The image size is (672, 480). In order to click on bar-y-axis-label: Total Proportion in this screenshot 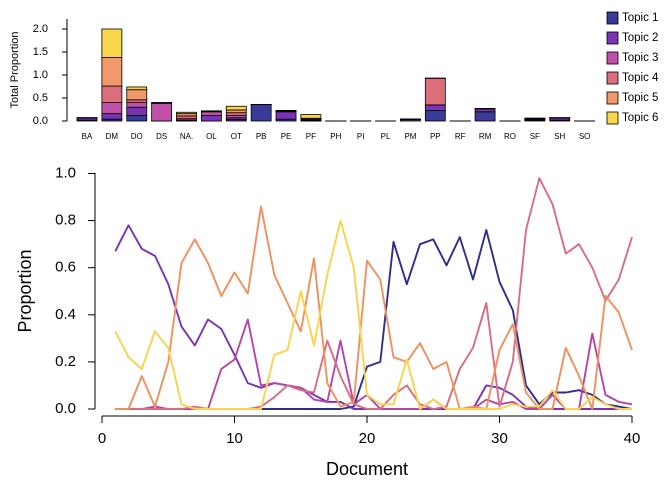, I will do `click(15, 69)`.